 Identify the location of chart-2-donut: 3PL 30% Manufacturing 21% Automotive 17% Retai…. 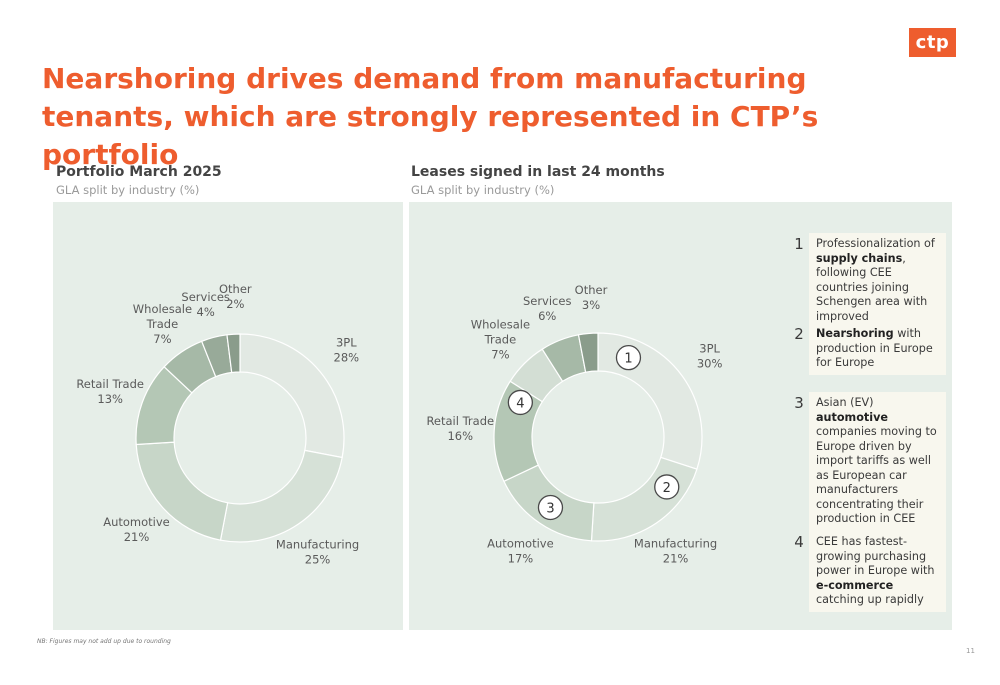
(574, 424).